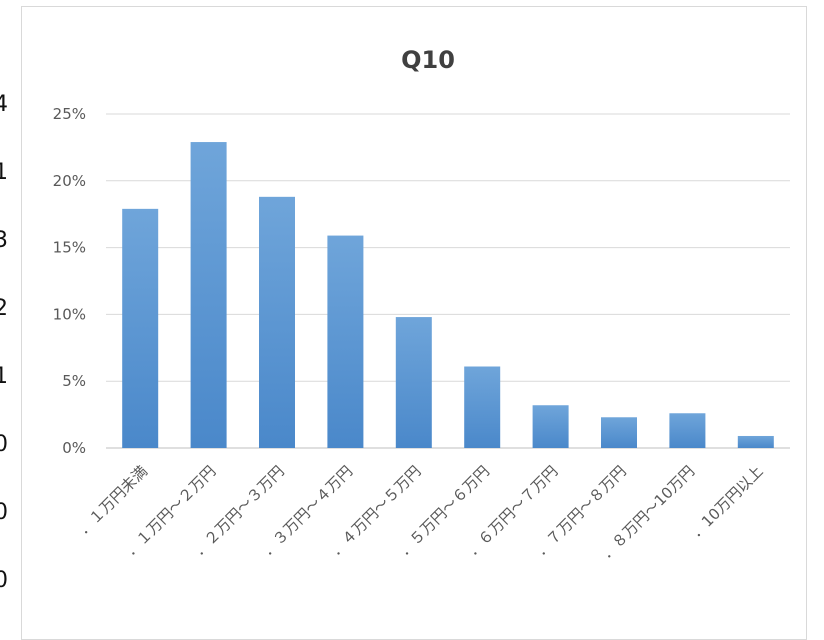 The image size is (824, 640). Describe the element at coordinates (69, 248) in the screenshot. I see `y-tick-label: 15%` at that location.